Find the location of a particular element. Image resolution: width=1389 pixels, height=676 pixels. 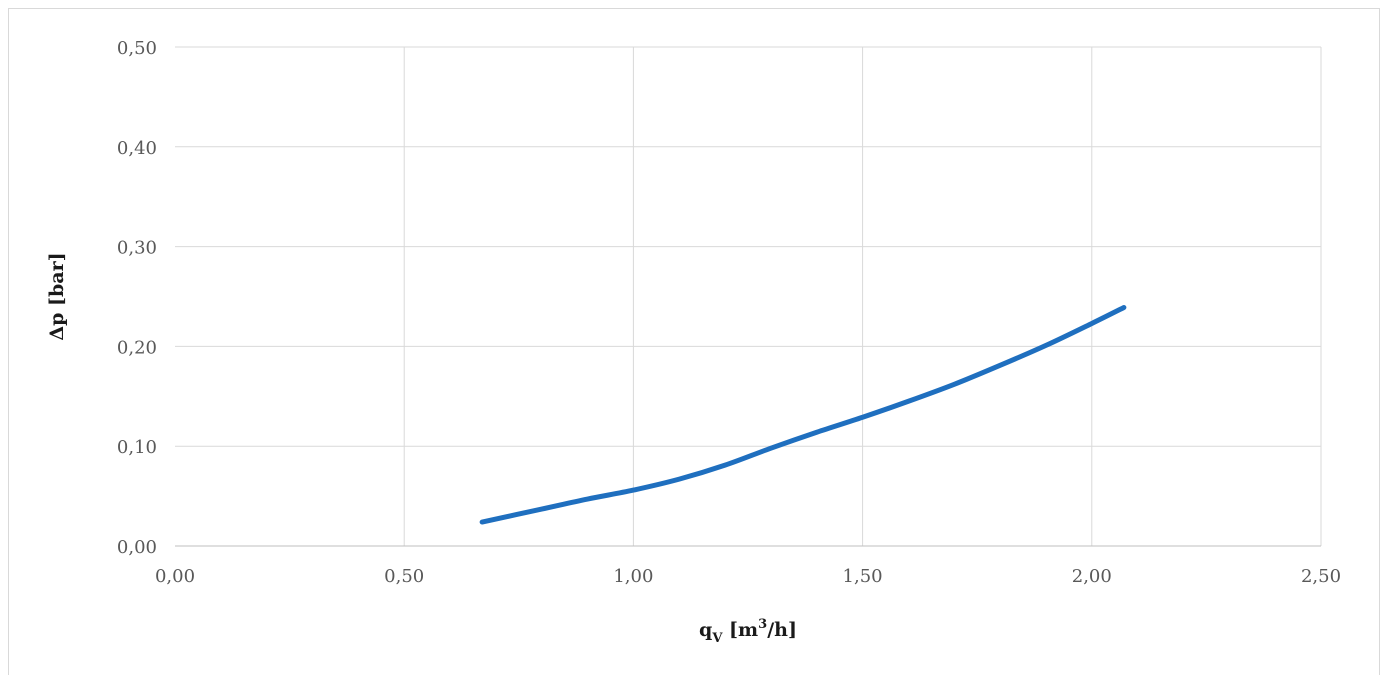

x-axis-title: qV [m3/h] is located at coordinates (748, 631).